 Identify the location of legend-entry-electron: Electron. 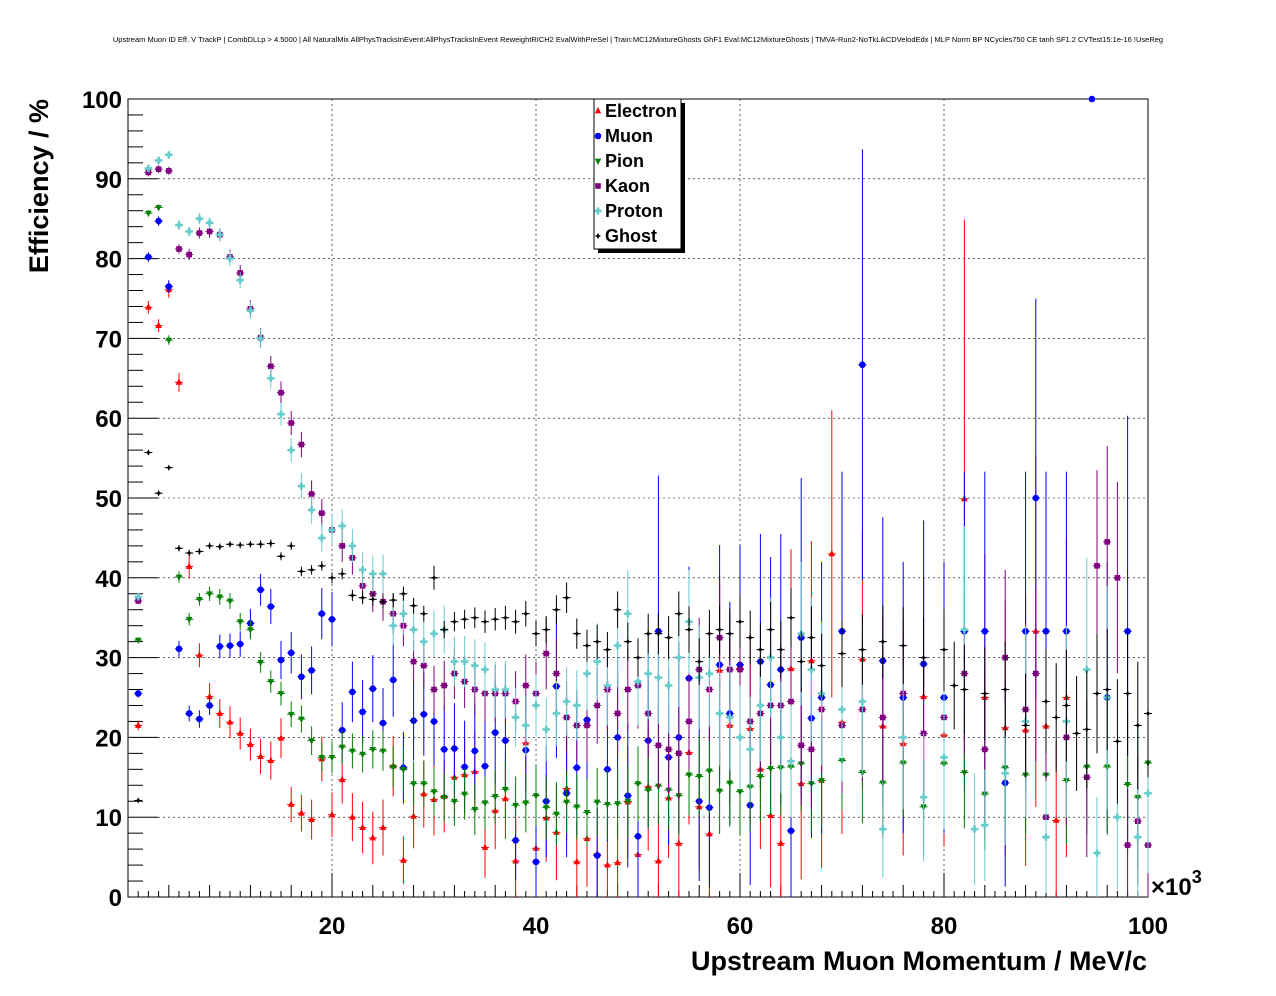
(635, 111).